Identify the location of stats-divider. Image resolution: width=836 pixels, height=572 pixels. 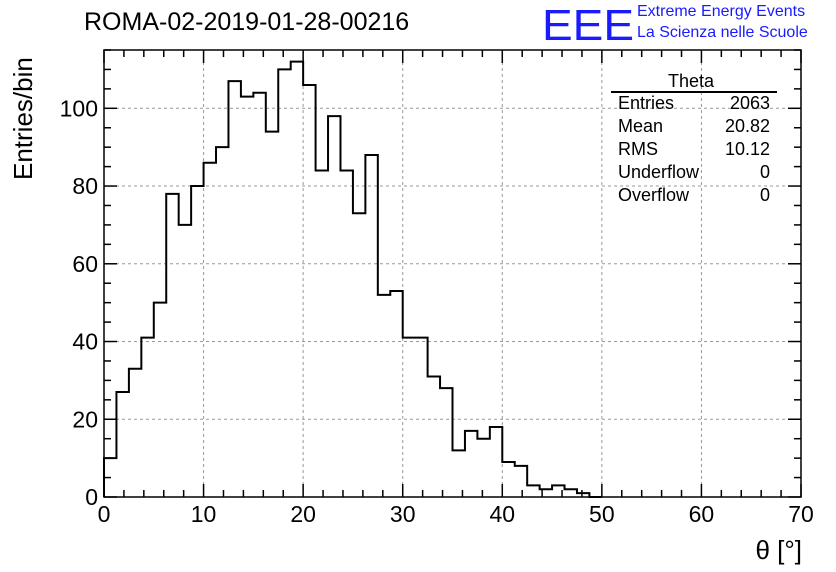
(694, 92).